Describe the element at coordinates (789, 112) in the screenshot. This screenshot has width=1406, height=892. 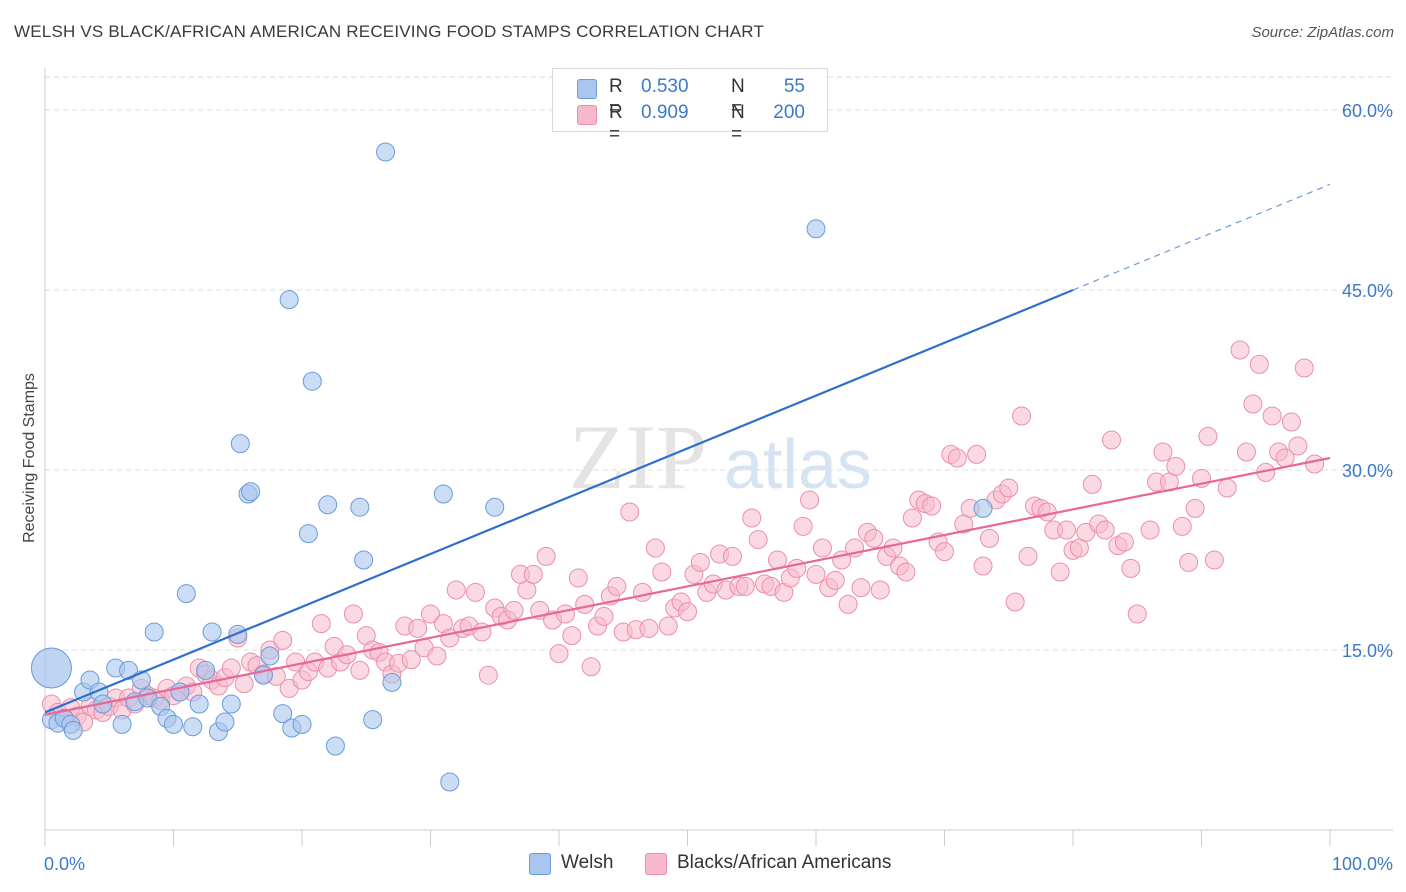
I see `black-n-value: 200` at that location.